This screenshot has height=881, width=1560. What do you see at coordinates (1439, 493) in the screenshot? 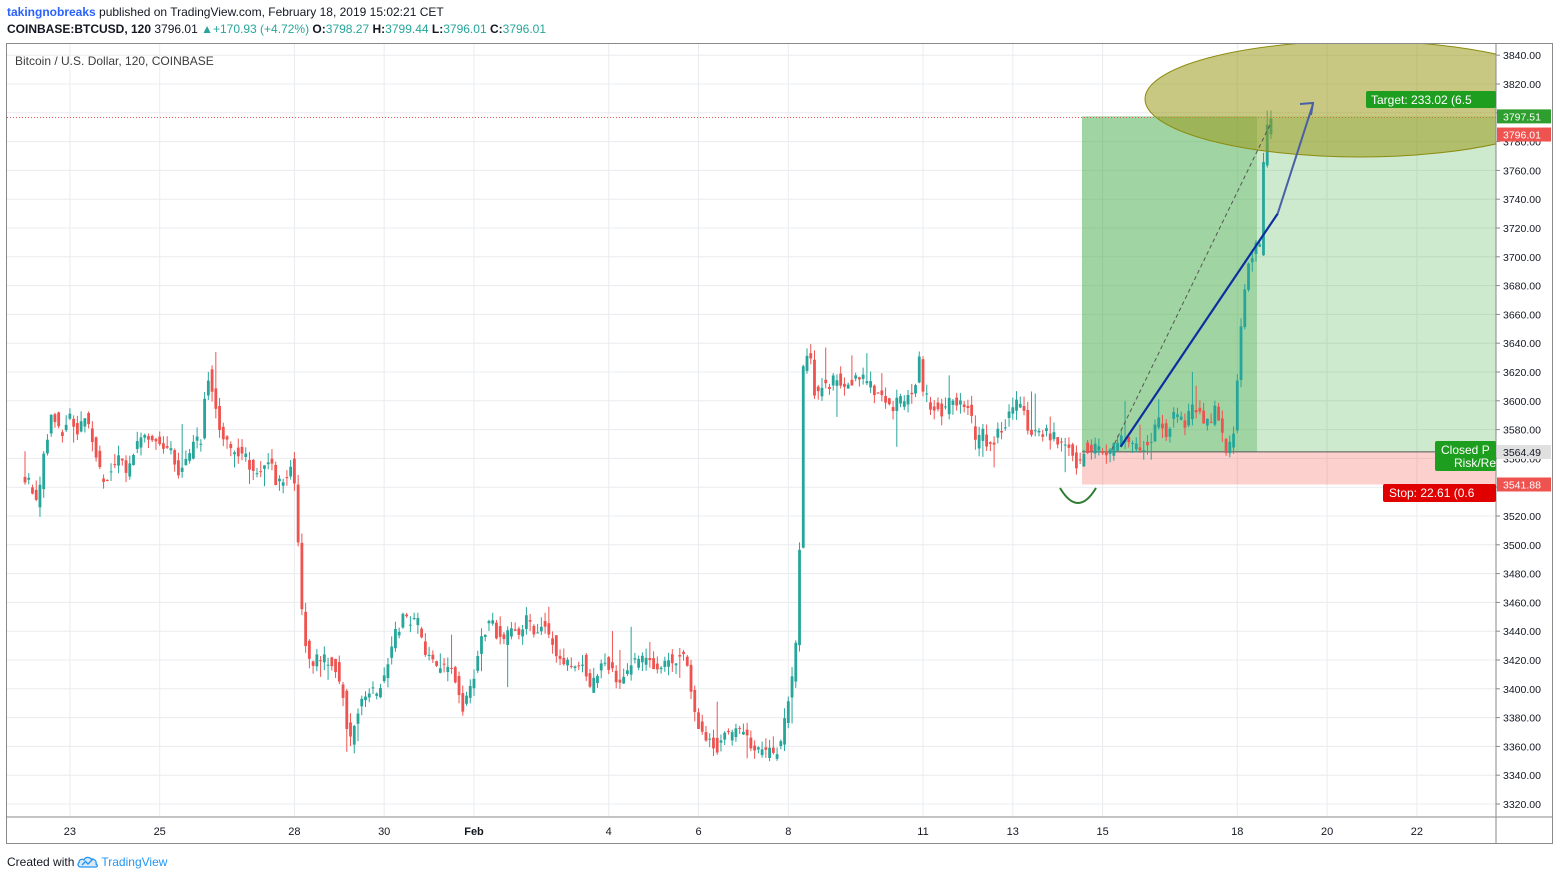
I see `stop-label-bg` at bounding box center [1439, 493].